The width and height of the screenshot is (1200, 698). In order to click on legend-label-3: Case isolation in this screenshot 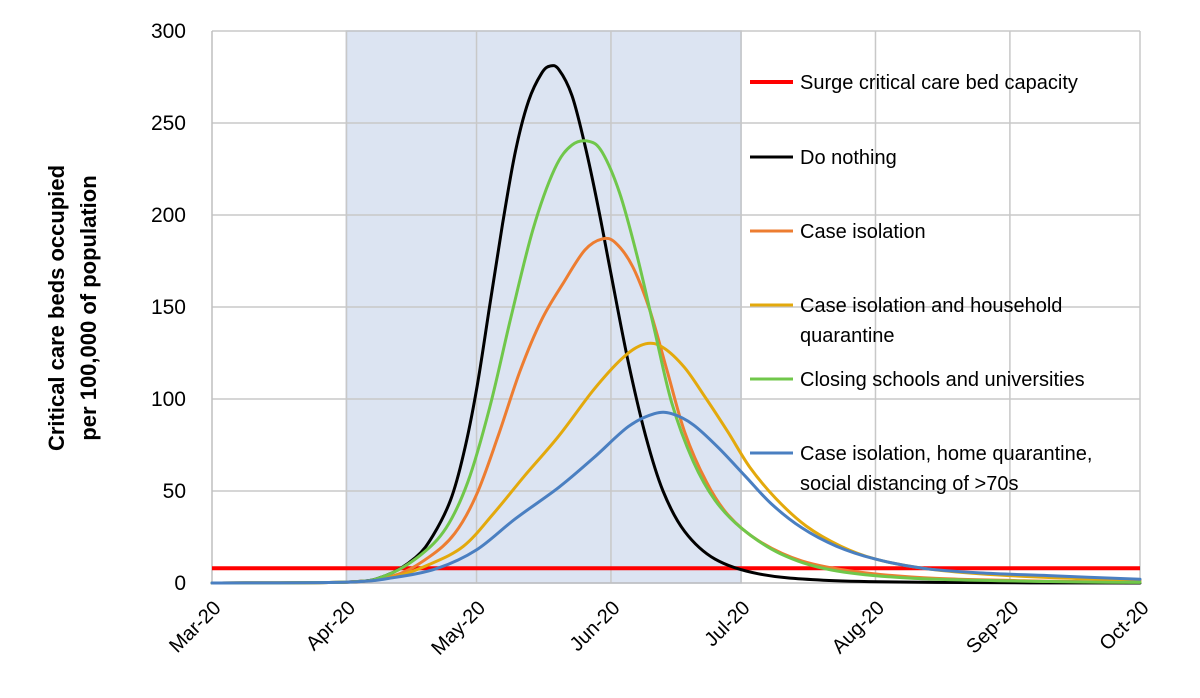, I will do `click(863, 232)`.